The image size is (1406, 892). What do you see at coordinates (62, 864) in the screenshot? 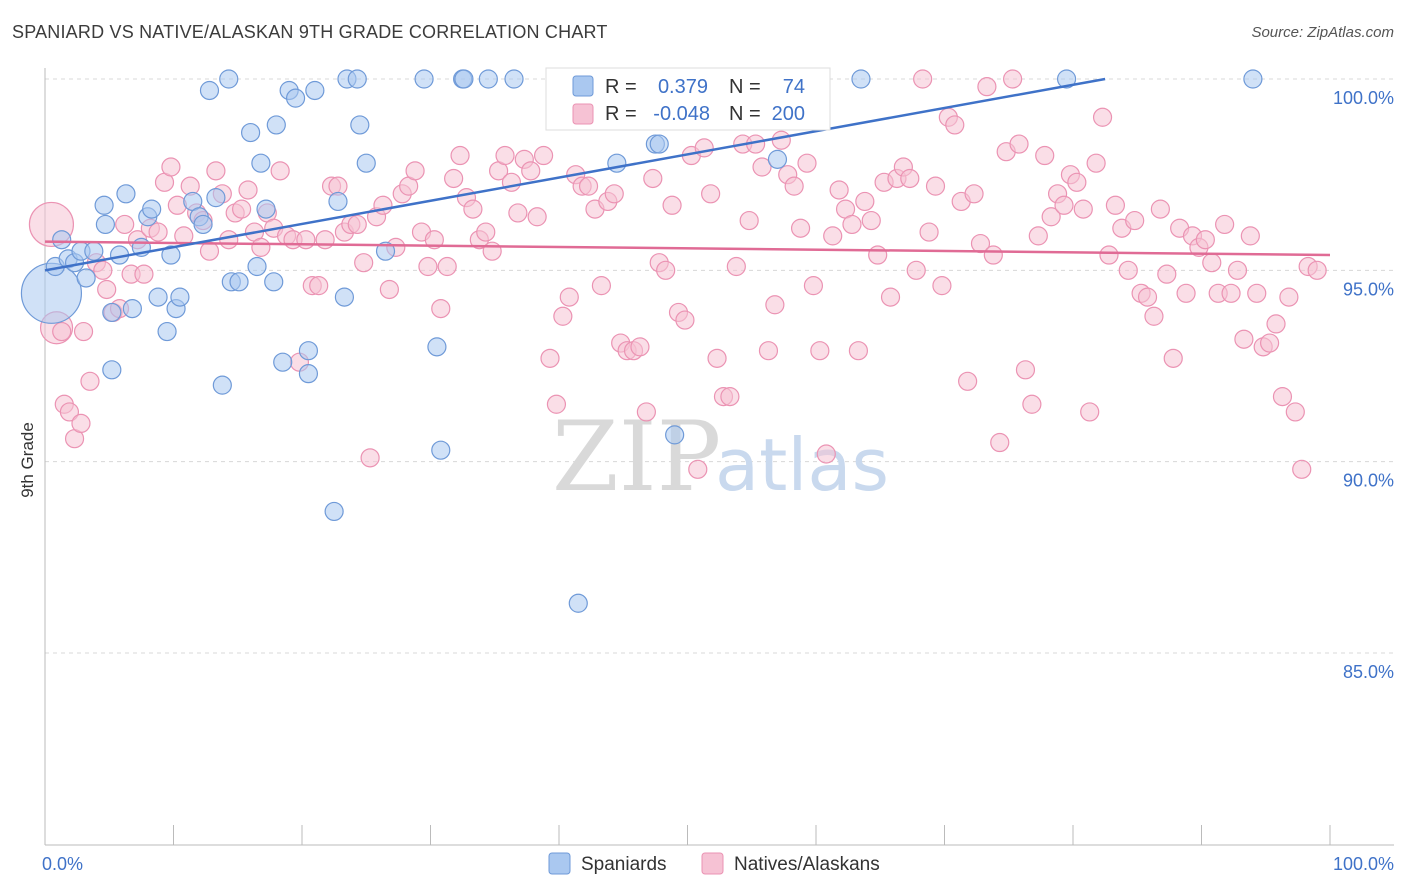
I see `x-tick-label-0: 0.0%` at bounding box center [62, 864].